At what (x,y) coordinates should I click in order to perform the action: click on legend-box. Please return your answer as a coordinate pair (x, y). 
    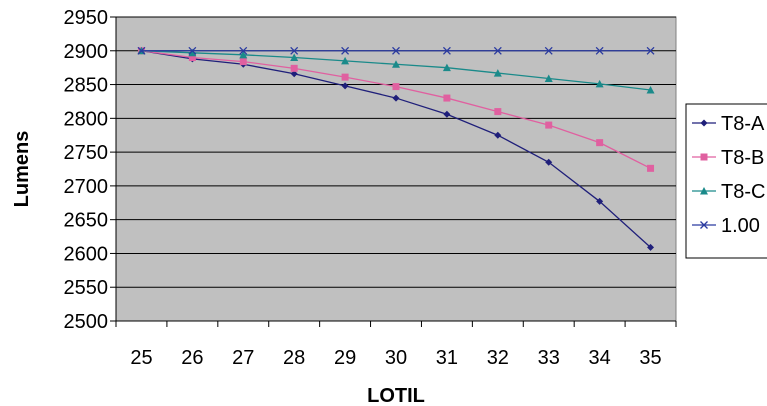
    Looking at the image, I should click on (726, 181).